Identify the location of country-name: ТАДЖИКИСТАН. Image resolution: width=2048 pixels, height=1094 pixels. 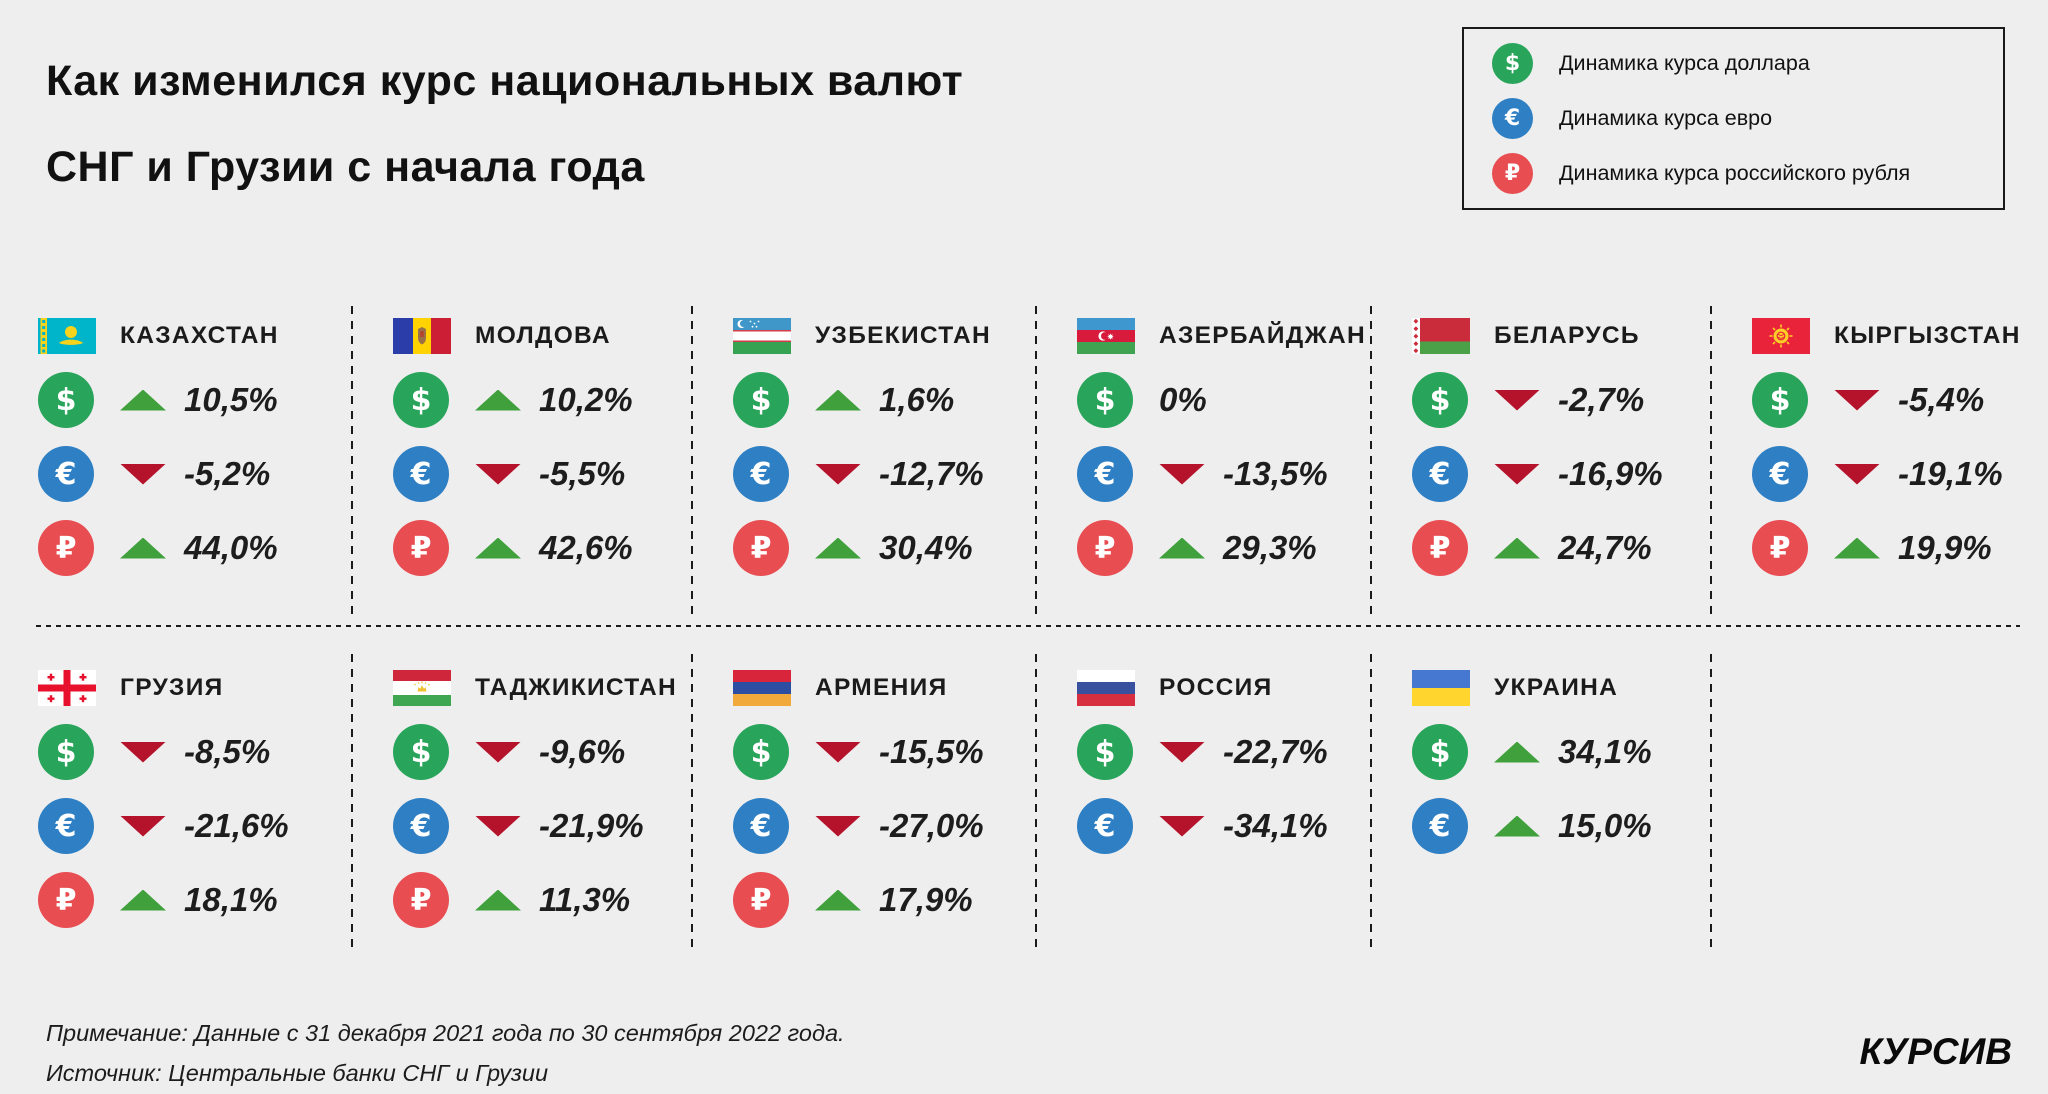
(576, 687).